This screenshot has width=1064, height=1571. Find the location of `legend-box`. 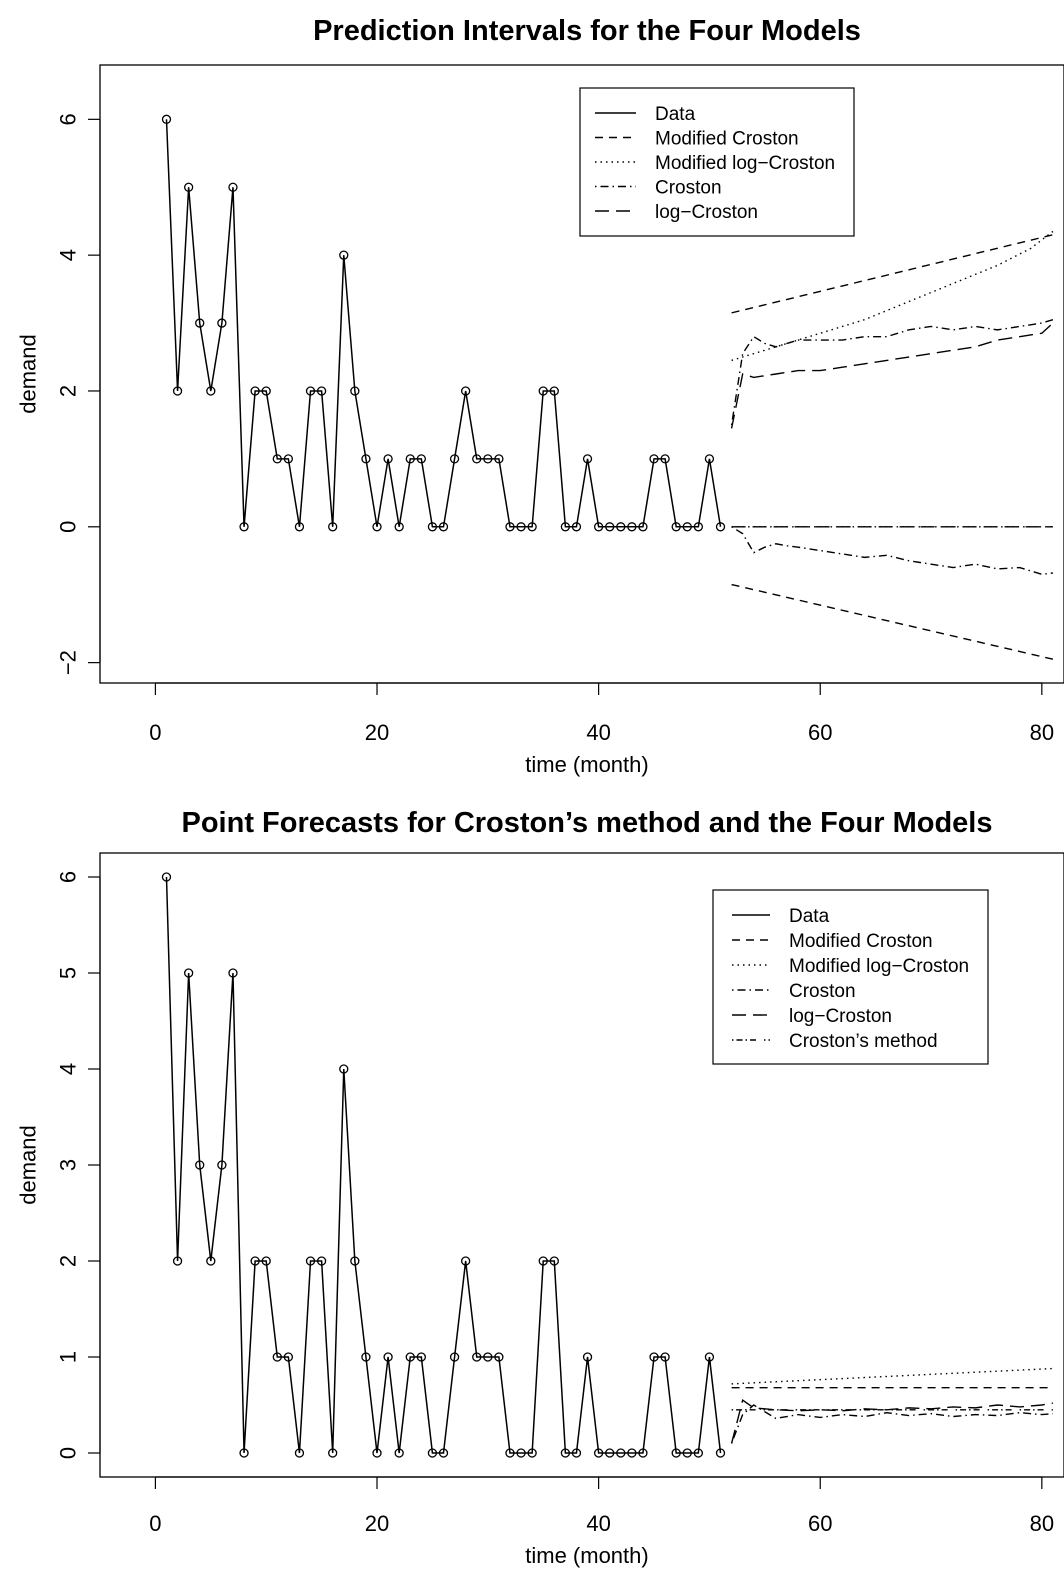

legend-box is located at coordinates (850, 977).